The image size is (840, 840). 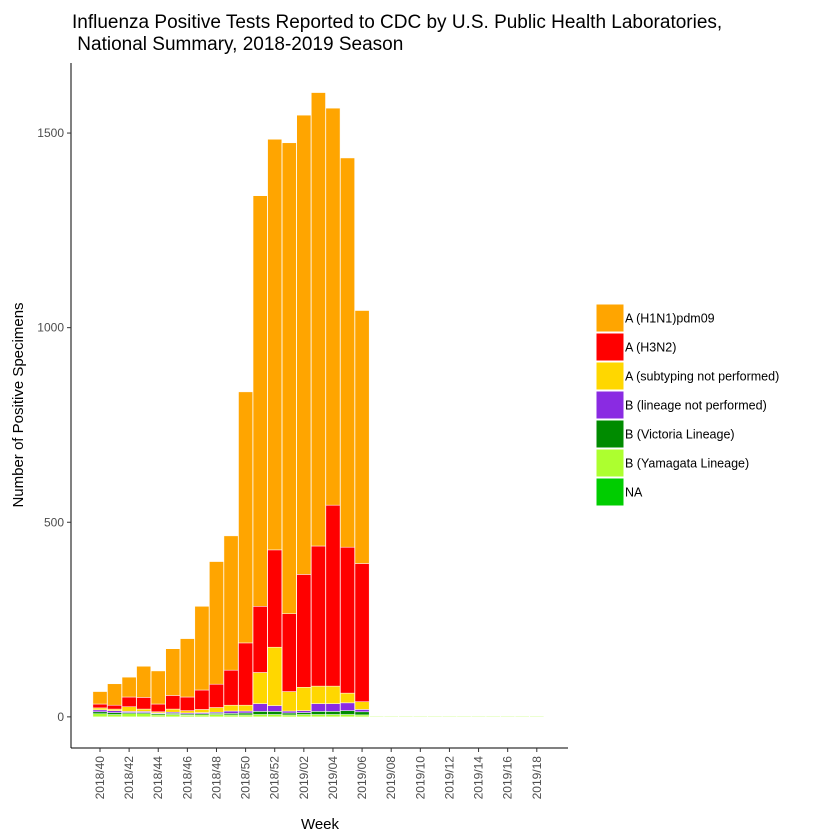 What do you see at coordinates (129, 701) in the screenshot?
I see `bar-segment-2018-42-s5` at bounding box center [129, 701].